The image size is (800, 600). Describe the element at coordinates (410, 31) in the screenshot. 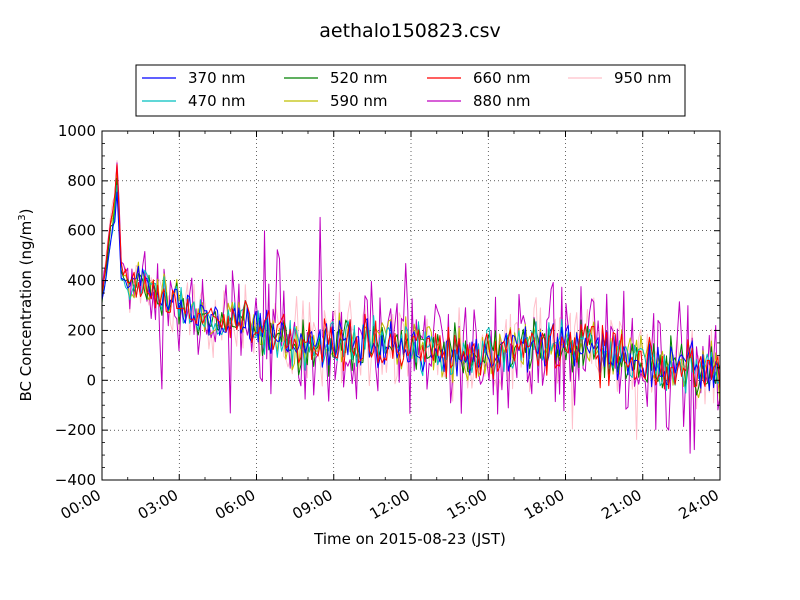

I see `chart-title: aethalo150823.csv` at that location.